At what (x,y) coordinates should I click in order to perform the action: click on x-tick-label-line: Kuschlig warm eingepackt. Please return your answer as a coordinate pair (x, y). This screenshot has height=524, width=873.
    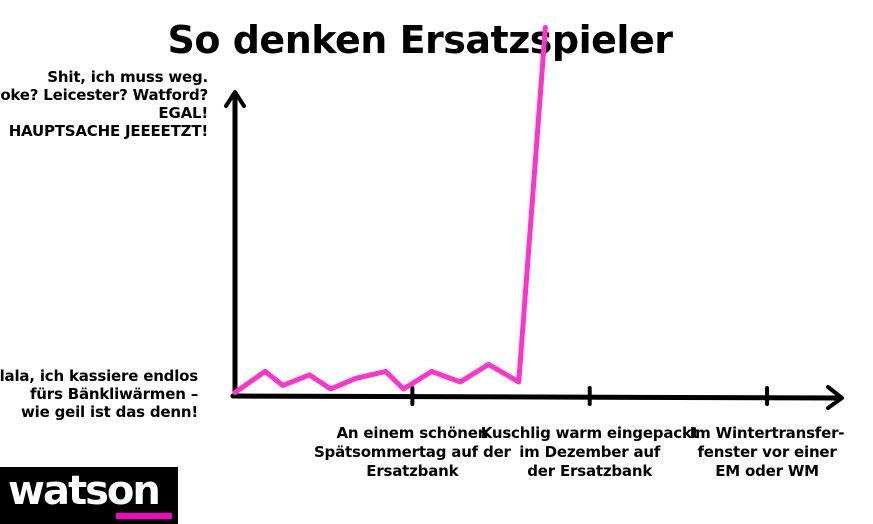
    Looking at the image, I should click on (589, 433).